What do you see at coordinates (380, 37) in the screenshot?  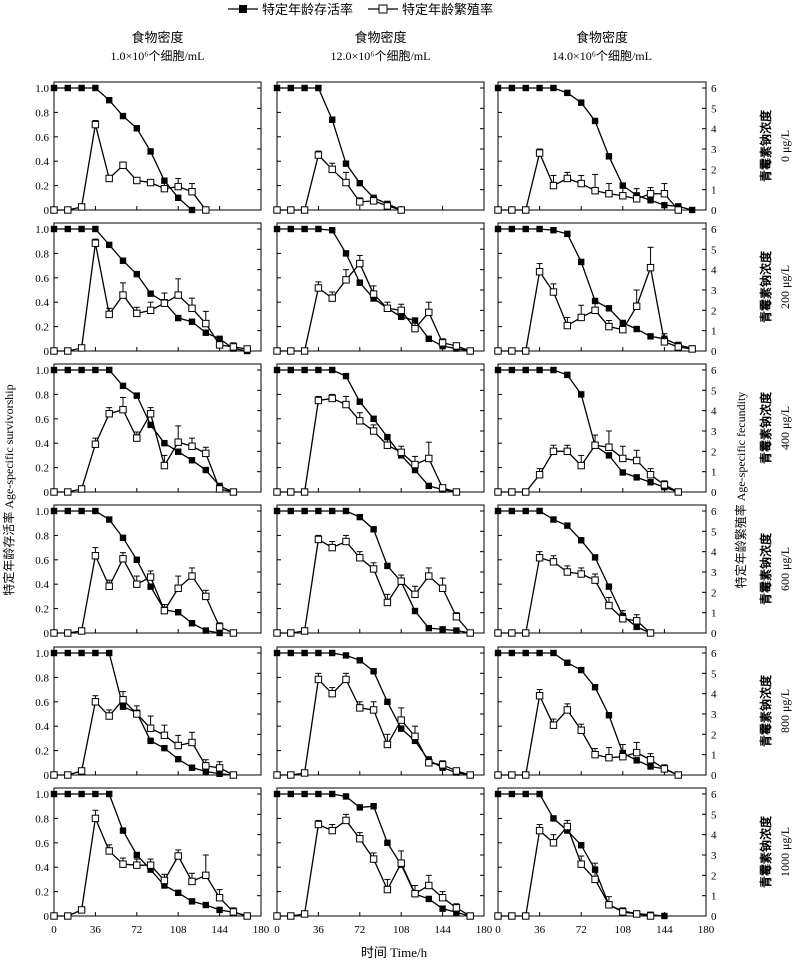 I see `column-header-title: 食物密度` at bounding box center [380, 37].